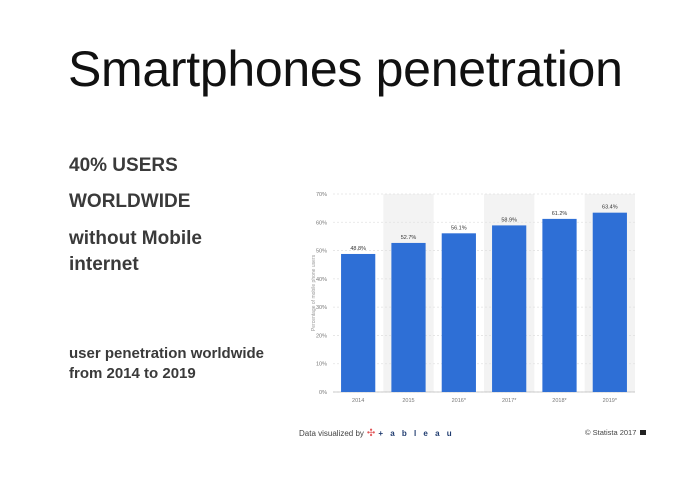 The width and height of the screenshot is (695, 494). Describe the element at coordinates (459, 401) in the screenshot. I see `x-tick-label: 2016*` at that location.